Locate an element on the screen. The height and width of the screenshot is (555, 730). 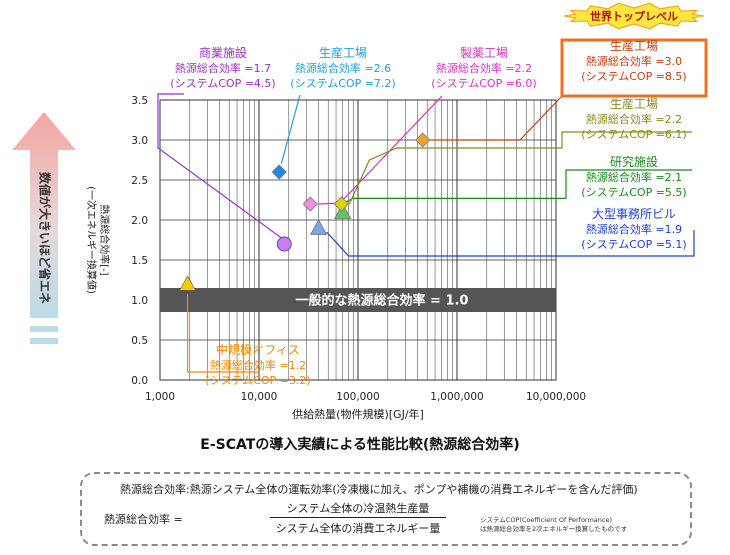
reference-band-bar is located at coordinates (358, 300).